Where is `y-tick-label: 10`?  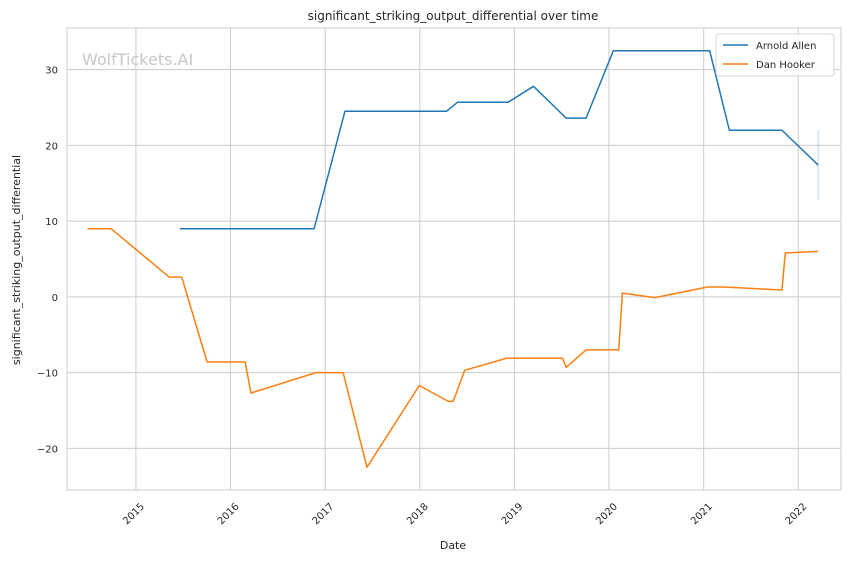
y-tick-label: 10 is located at coordinates (51, 222).